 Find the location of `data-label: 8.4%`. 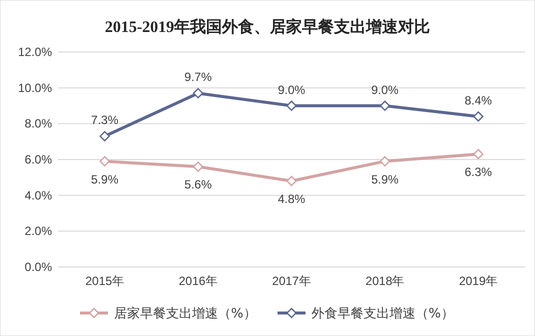

data-label: 8.4% is located at coordinates (478, 101).